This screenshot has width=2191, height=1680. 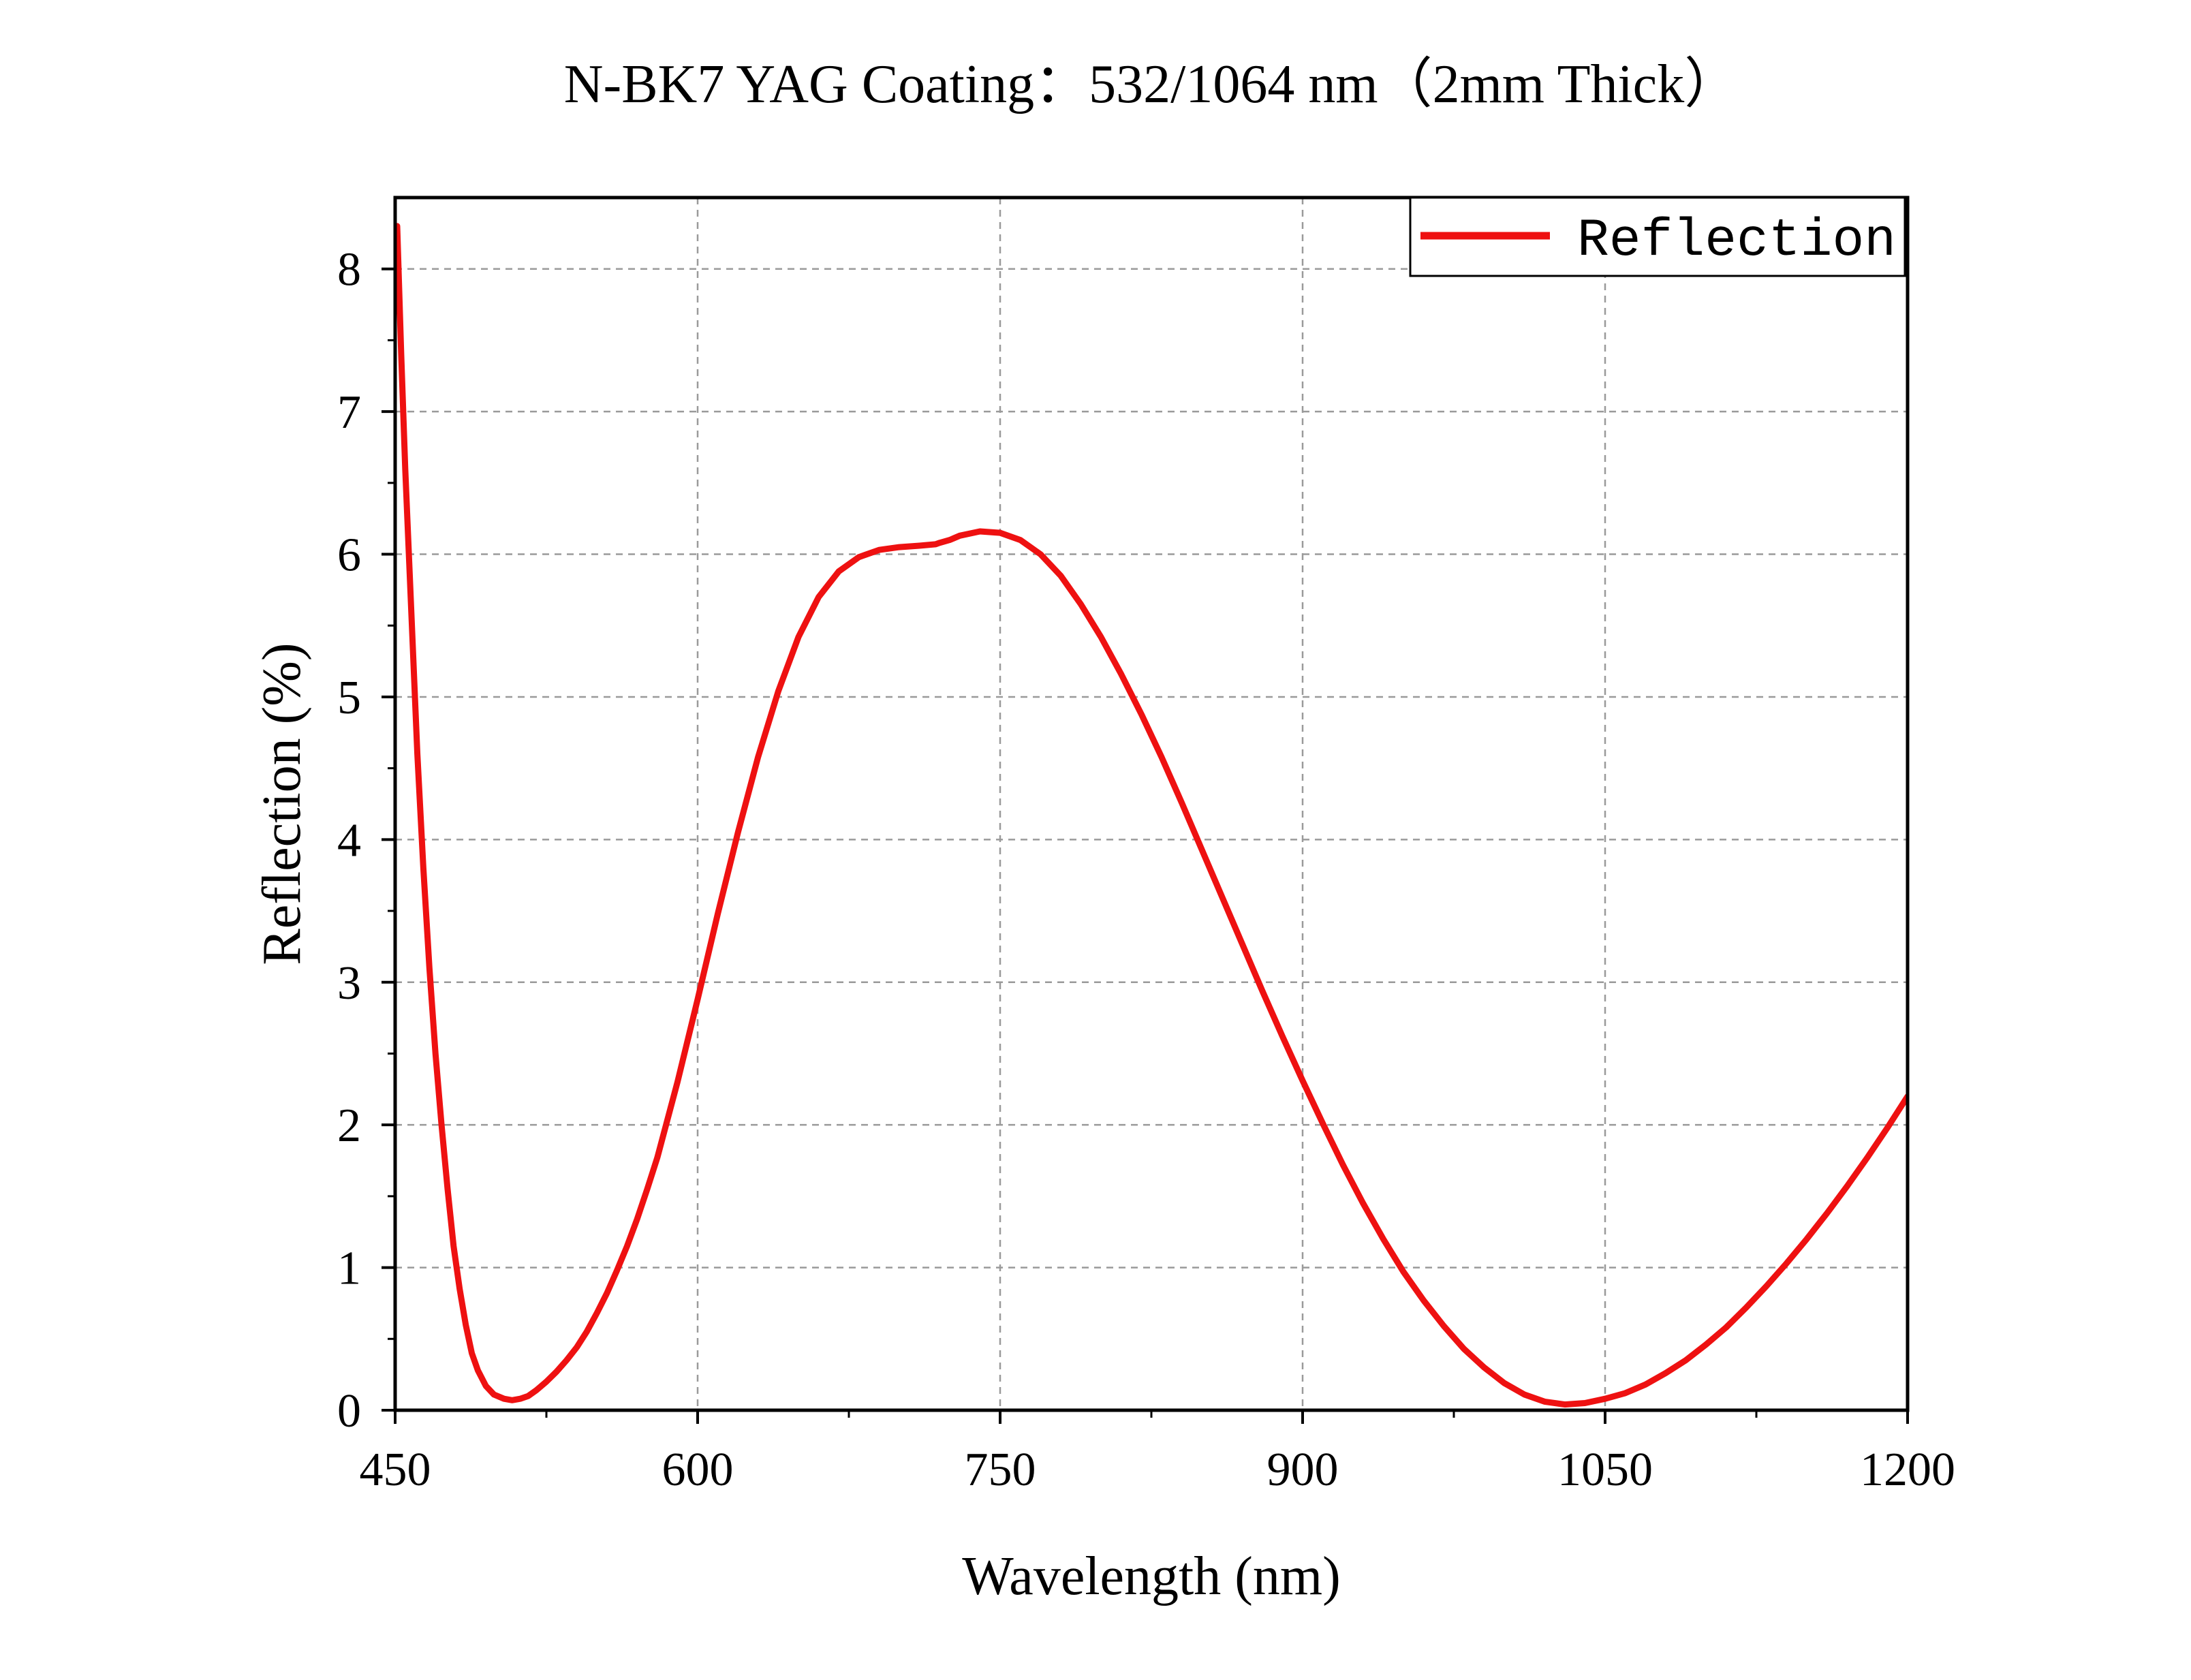 I want to click on y-axis-label: Reflection (%), so click(x=282, y=803).